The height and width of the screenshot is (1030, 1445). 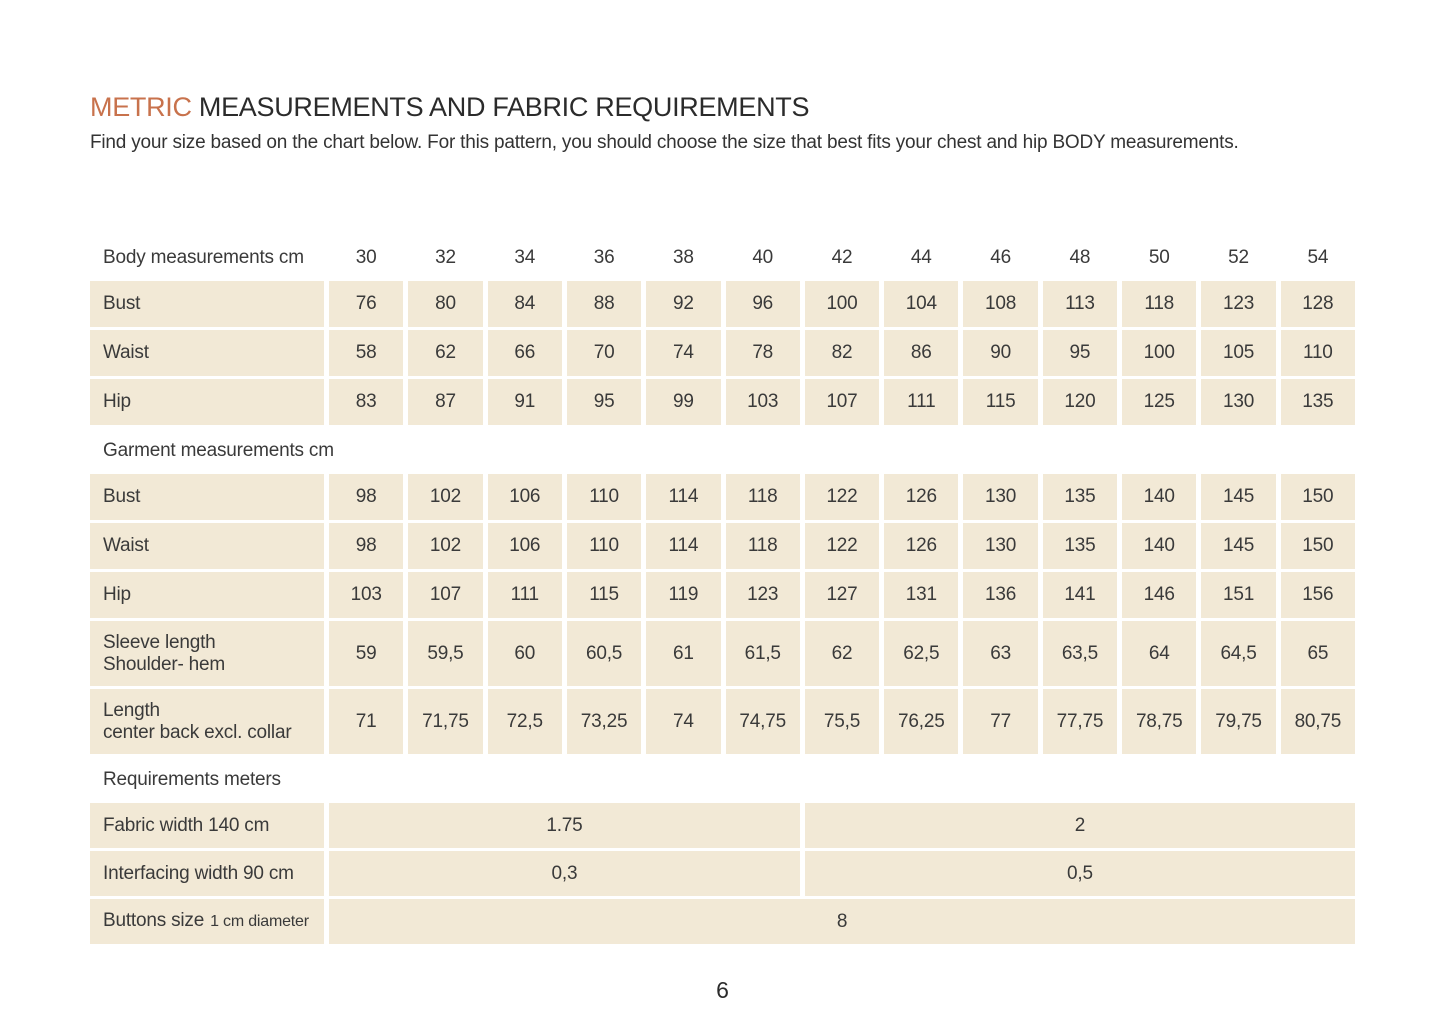 What do you see at coordinates (842, 497) in the screenshot?
I see `value-cell: 122` at bounding box center [842, 497].